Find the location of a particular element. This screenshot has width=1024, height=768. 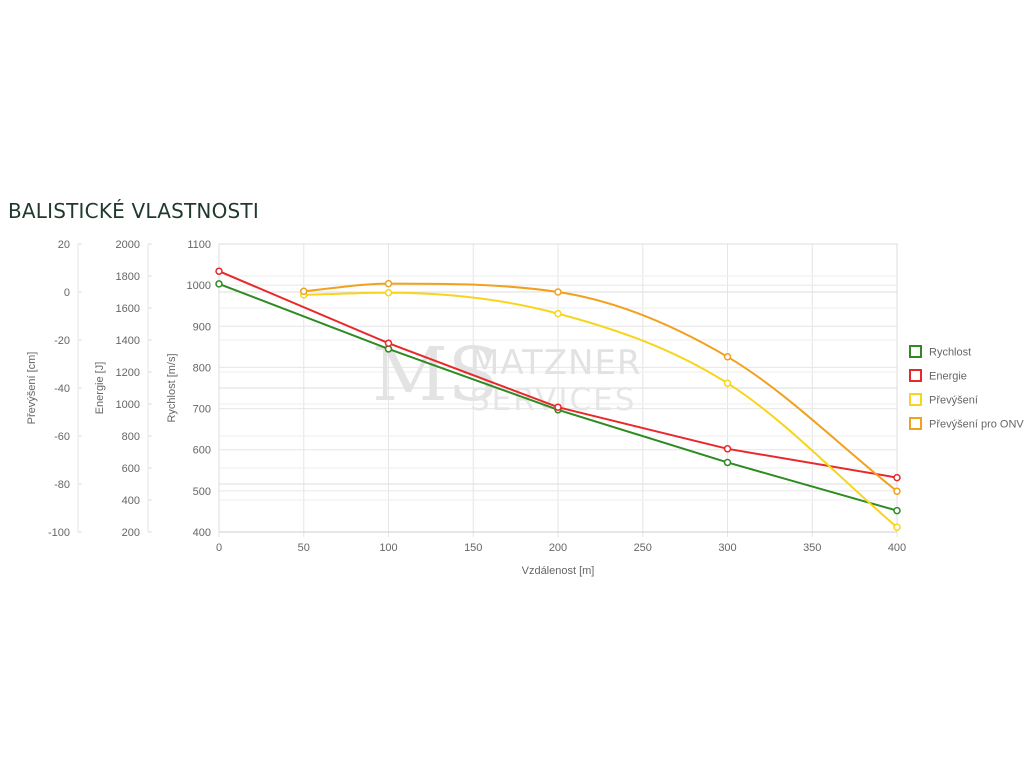

y-tick-label: -100 is located at coordinates (59, 533).